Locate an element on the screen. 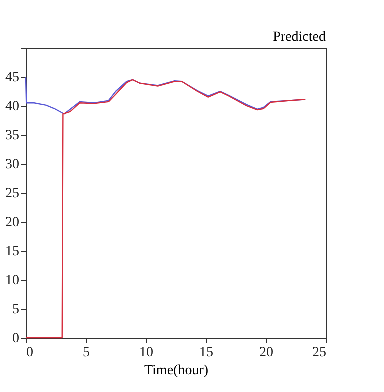 The width and height of the screenshot is (384, 392). x-tick-label: 15 is located at coordinates (207, 353).